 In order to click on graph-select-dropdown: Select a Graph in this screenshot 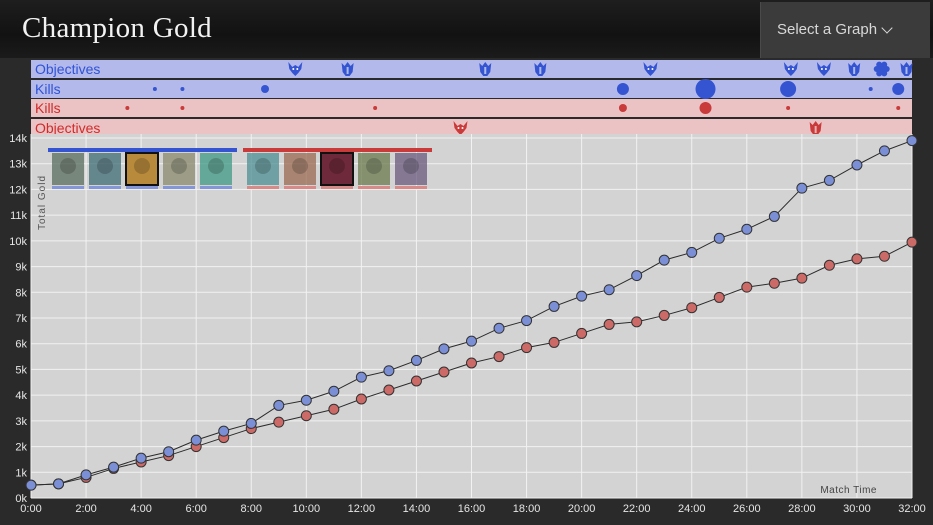, I will do `click(845, 30)`.